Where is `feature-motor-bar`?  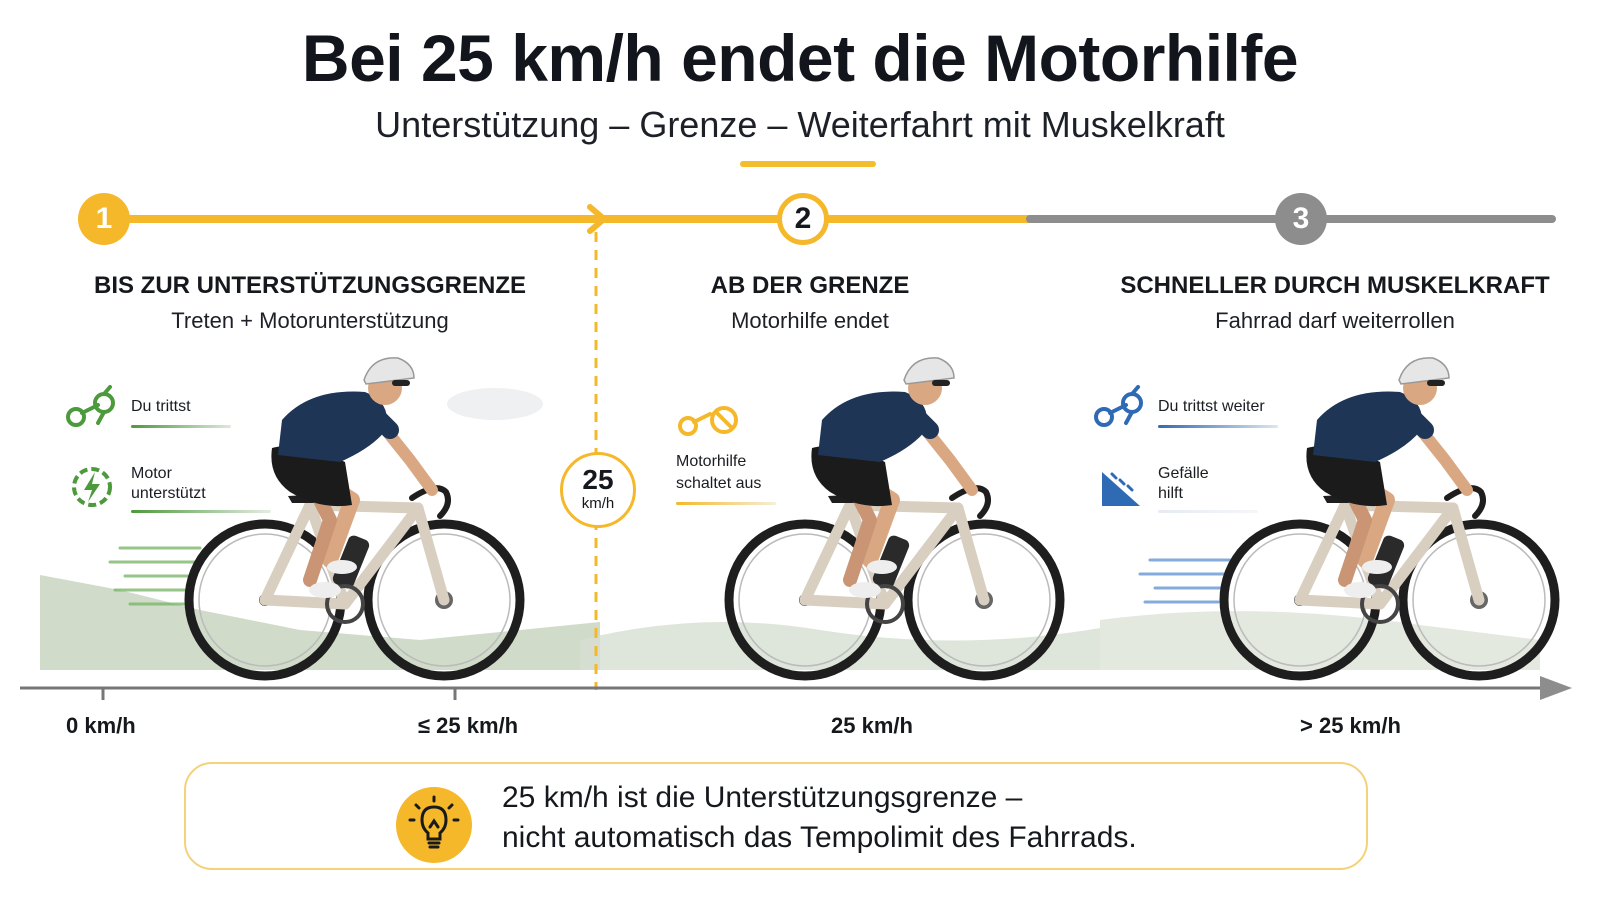 feature-motor-bar is located at coordinates (201, 511).